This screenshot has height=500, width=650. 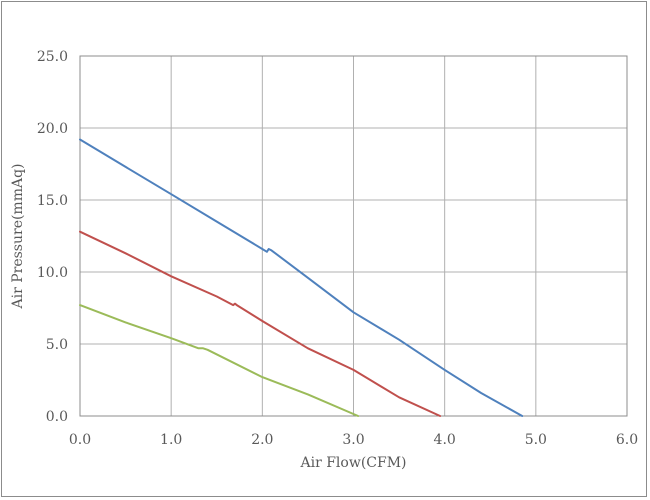 I want to click on x-tick-label: 6.0, so click(x=627, y=440).